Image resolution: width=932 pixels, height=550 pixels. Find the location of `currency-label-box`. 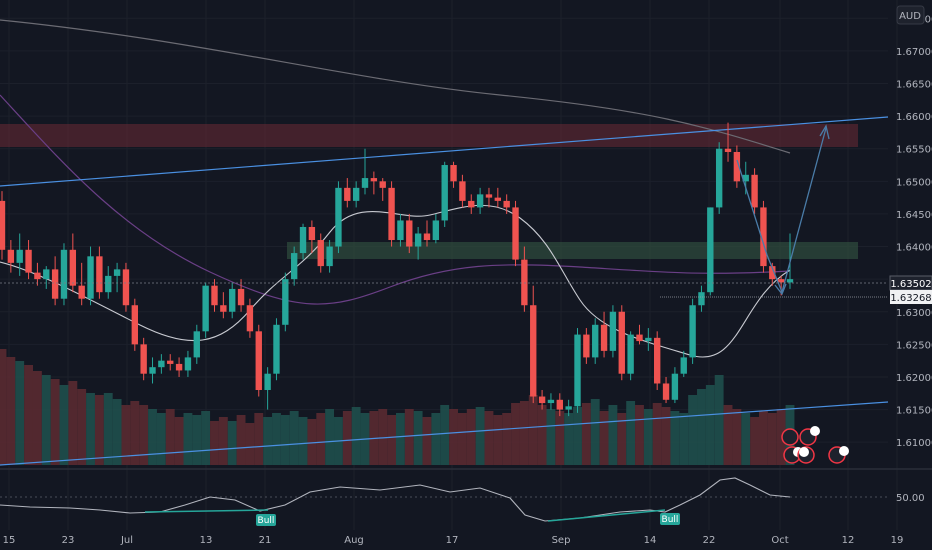

currency-label-box is located at coordinates (910, 15).